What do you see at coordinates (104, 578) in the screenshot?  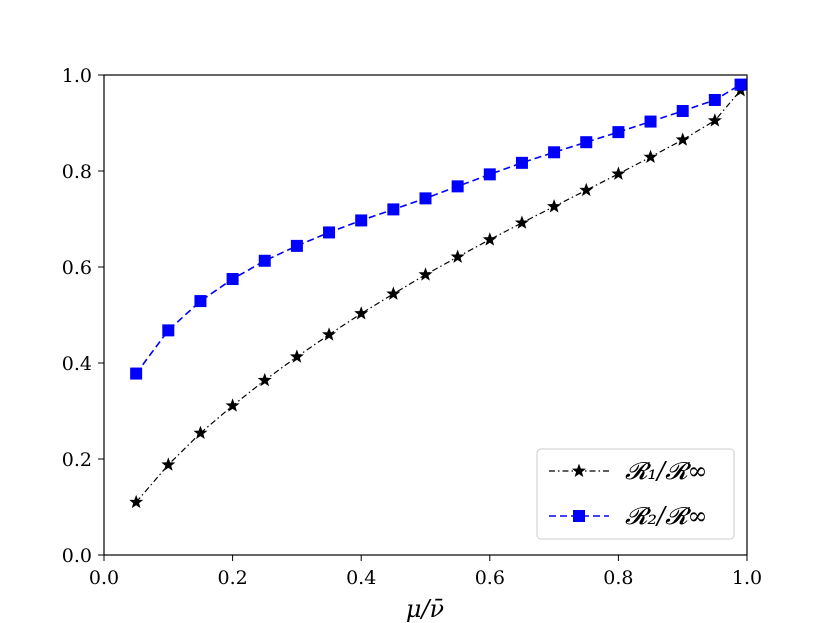 I see `x-tick-label: 0.0` at bounding box center [104, 578].